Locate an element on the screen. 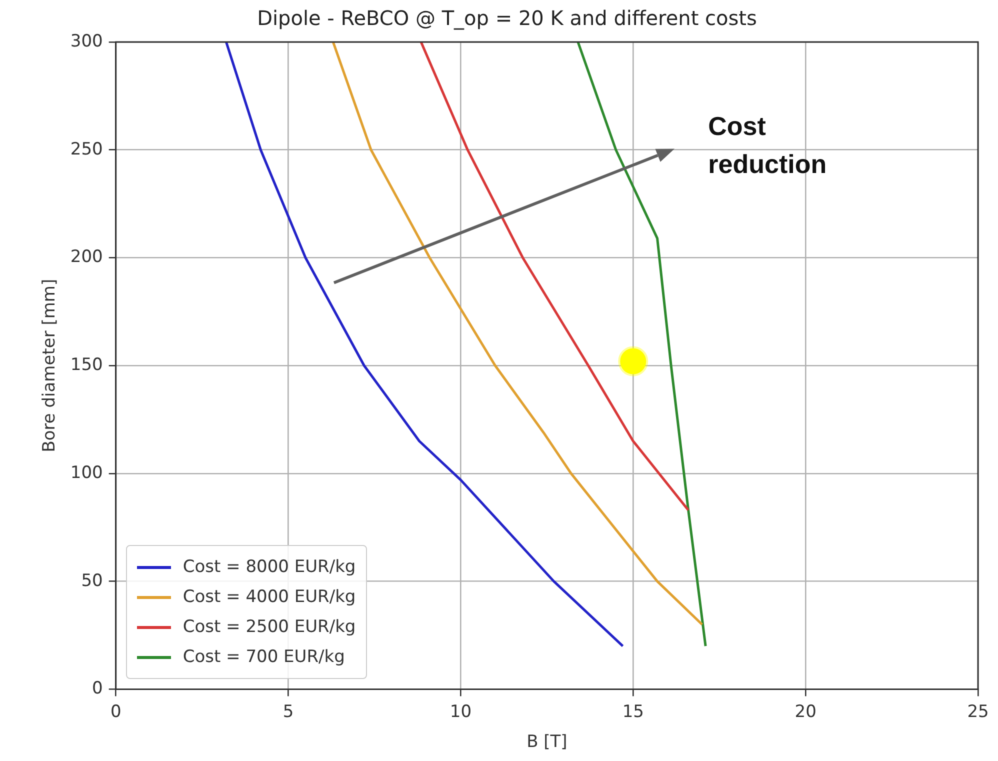  legend-label: Cost = 8000 EUR/kg is located at coordinates (269, 567).